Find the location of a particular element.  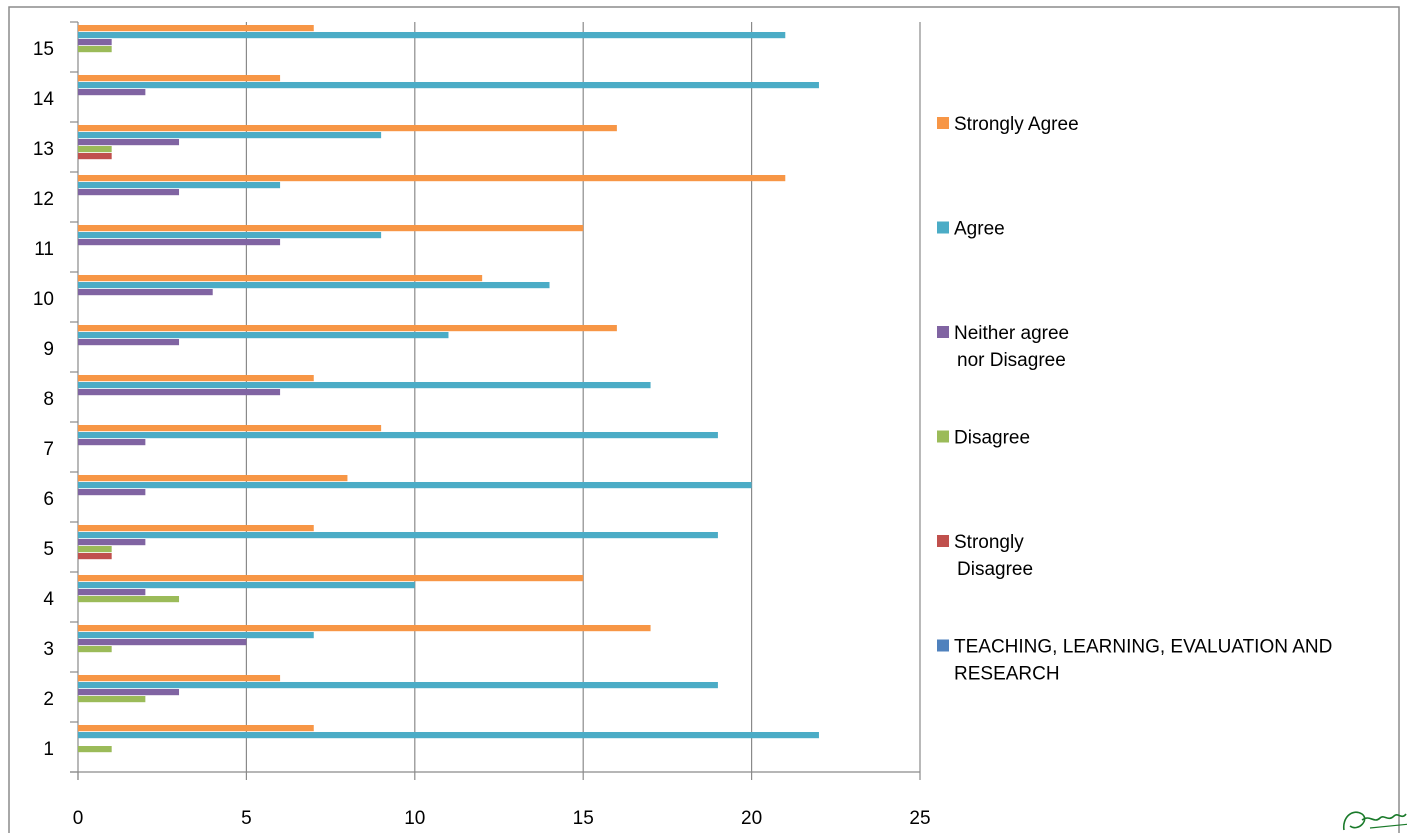

y-tick-label: 1 is located at coordinates (48, 749).